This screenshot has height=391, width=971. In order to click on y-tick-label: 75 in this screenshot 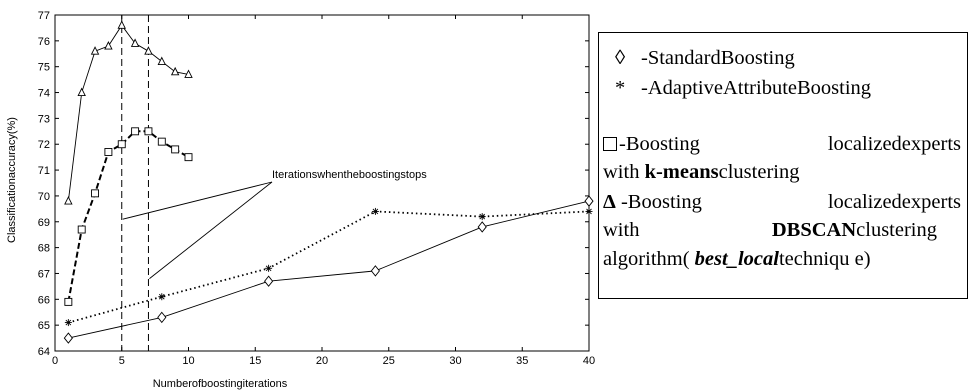, I will do `click(44, 68)`.